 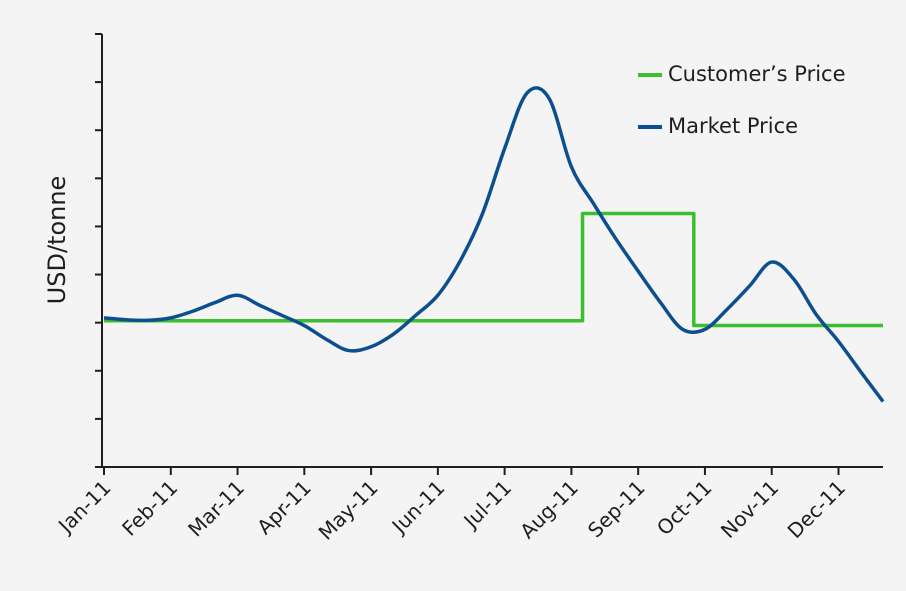 What do you see at coordinates (284, 508) in the screenshot?
I see `x-tick-label: Apr-11` at bounding box center [284, 508].